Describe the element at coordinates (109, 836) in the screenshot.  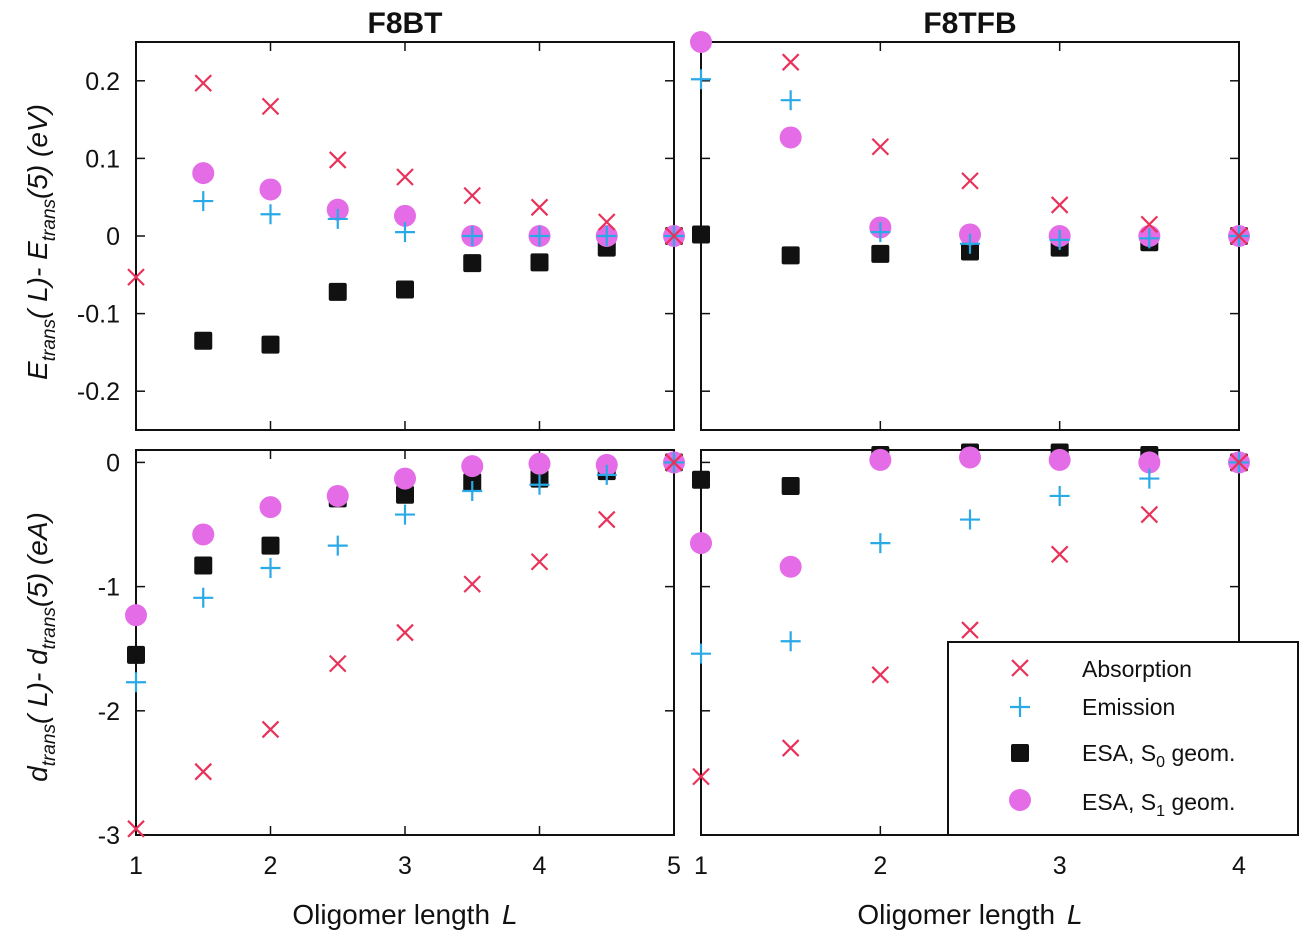
I see `y-tick-label: -3` at that location.